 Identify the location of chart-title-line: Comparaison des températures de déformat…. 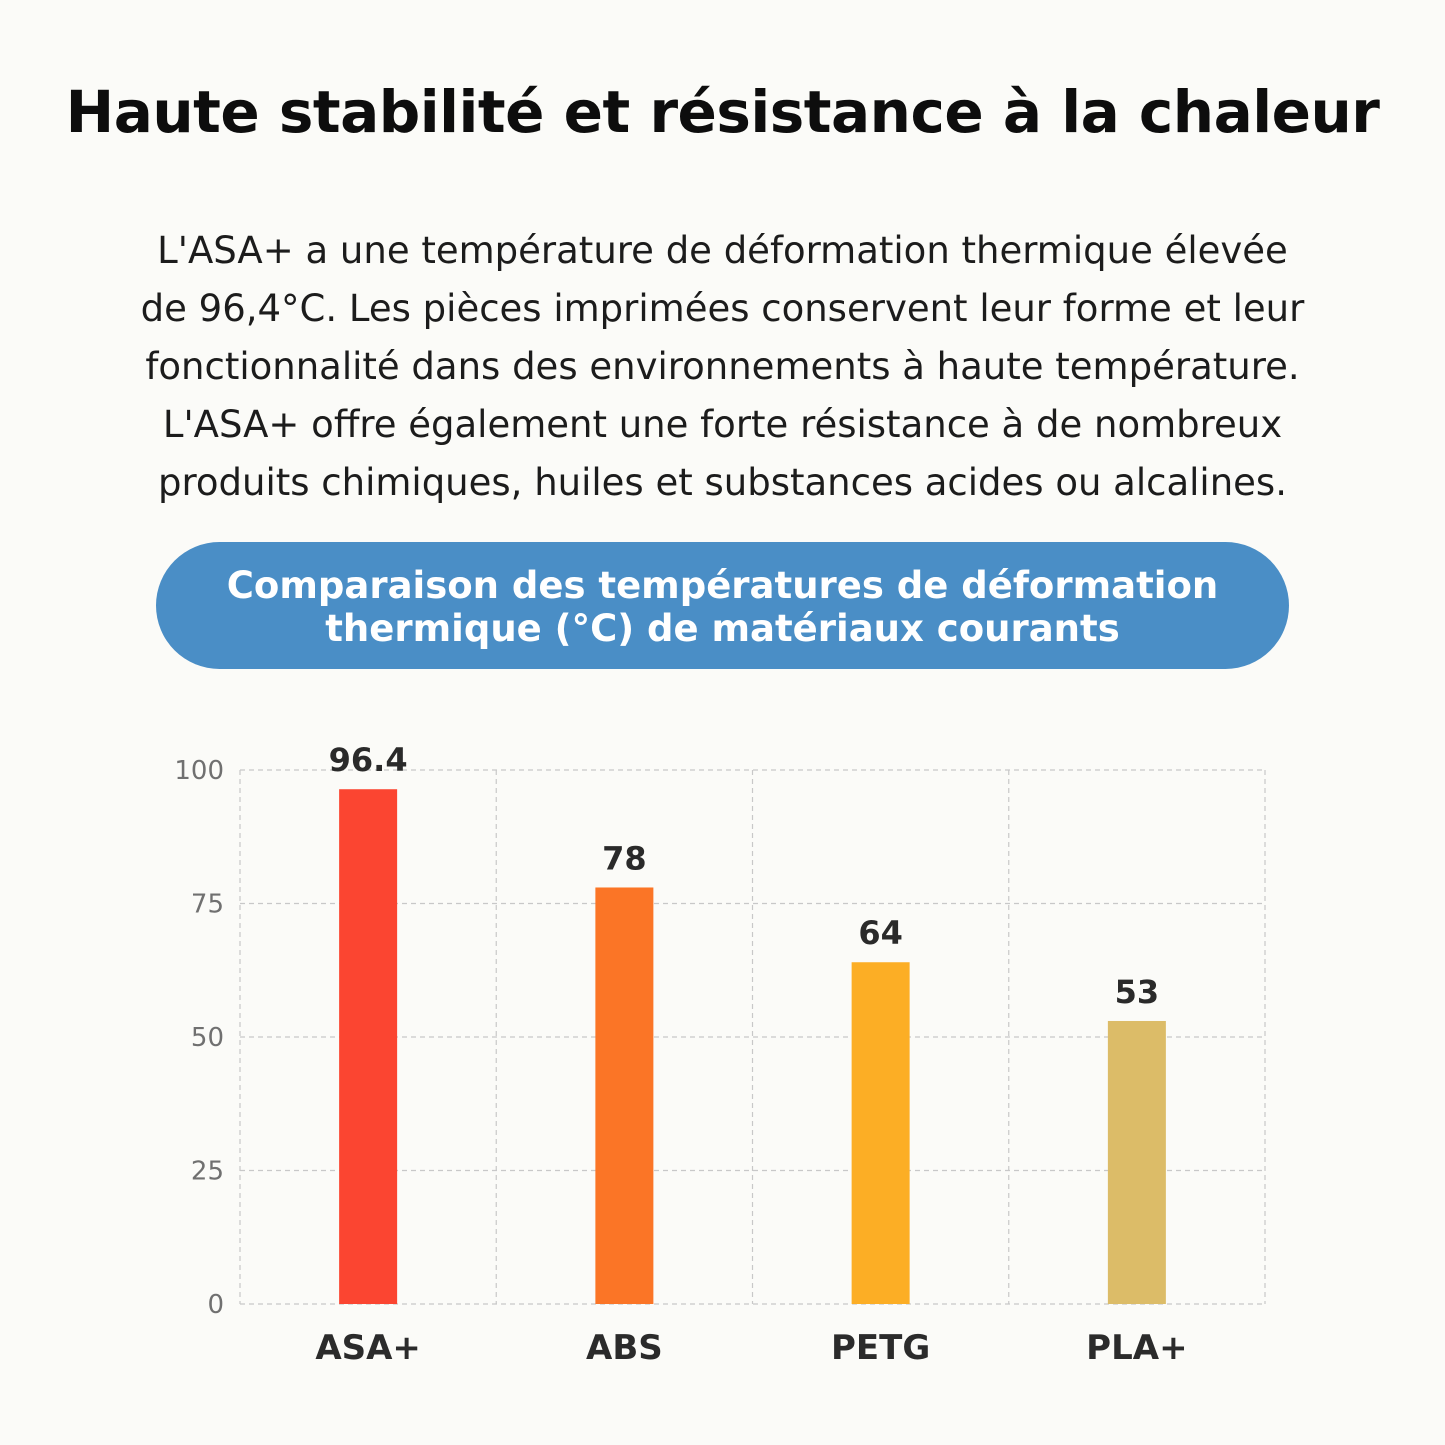
(722, 585).